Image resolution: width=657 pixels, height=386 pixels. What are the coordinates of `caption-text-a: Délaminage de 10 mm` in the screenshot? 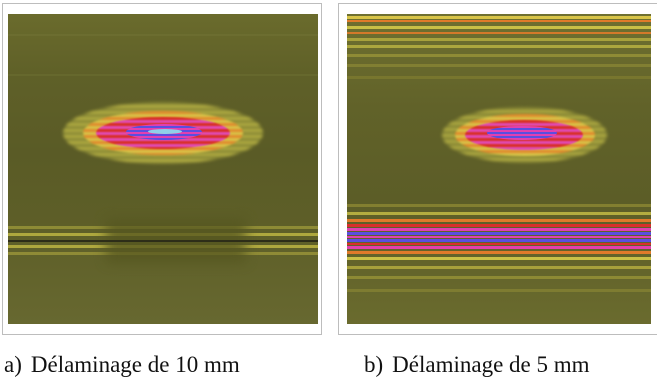 It's located at (135, 364).